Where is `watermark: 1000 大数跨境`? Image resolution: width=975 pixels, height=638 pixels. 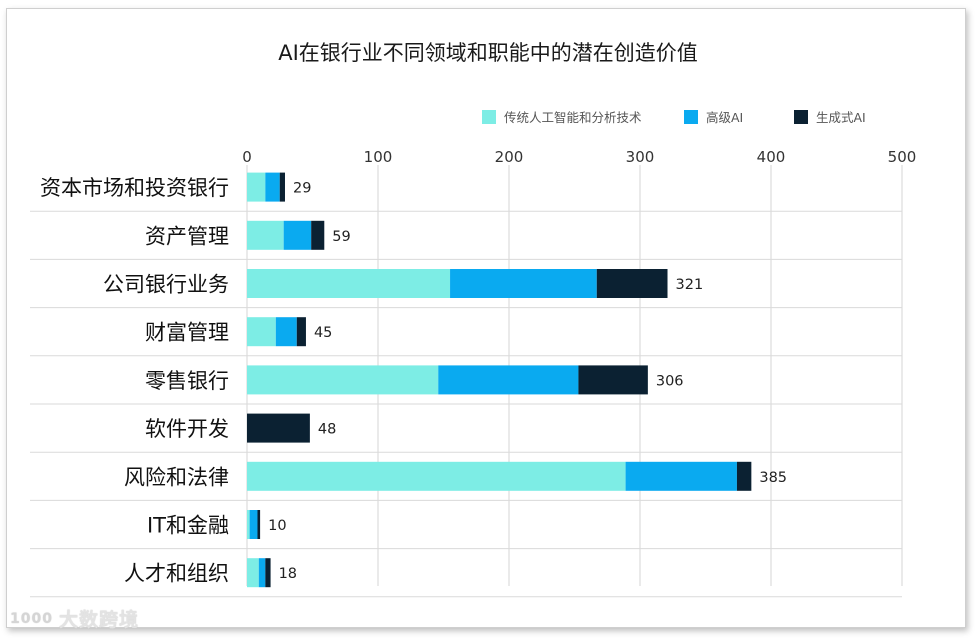 watermark: 1000 大数跨境 is located at coordinates (74, 618).